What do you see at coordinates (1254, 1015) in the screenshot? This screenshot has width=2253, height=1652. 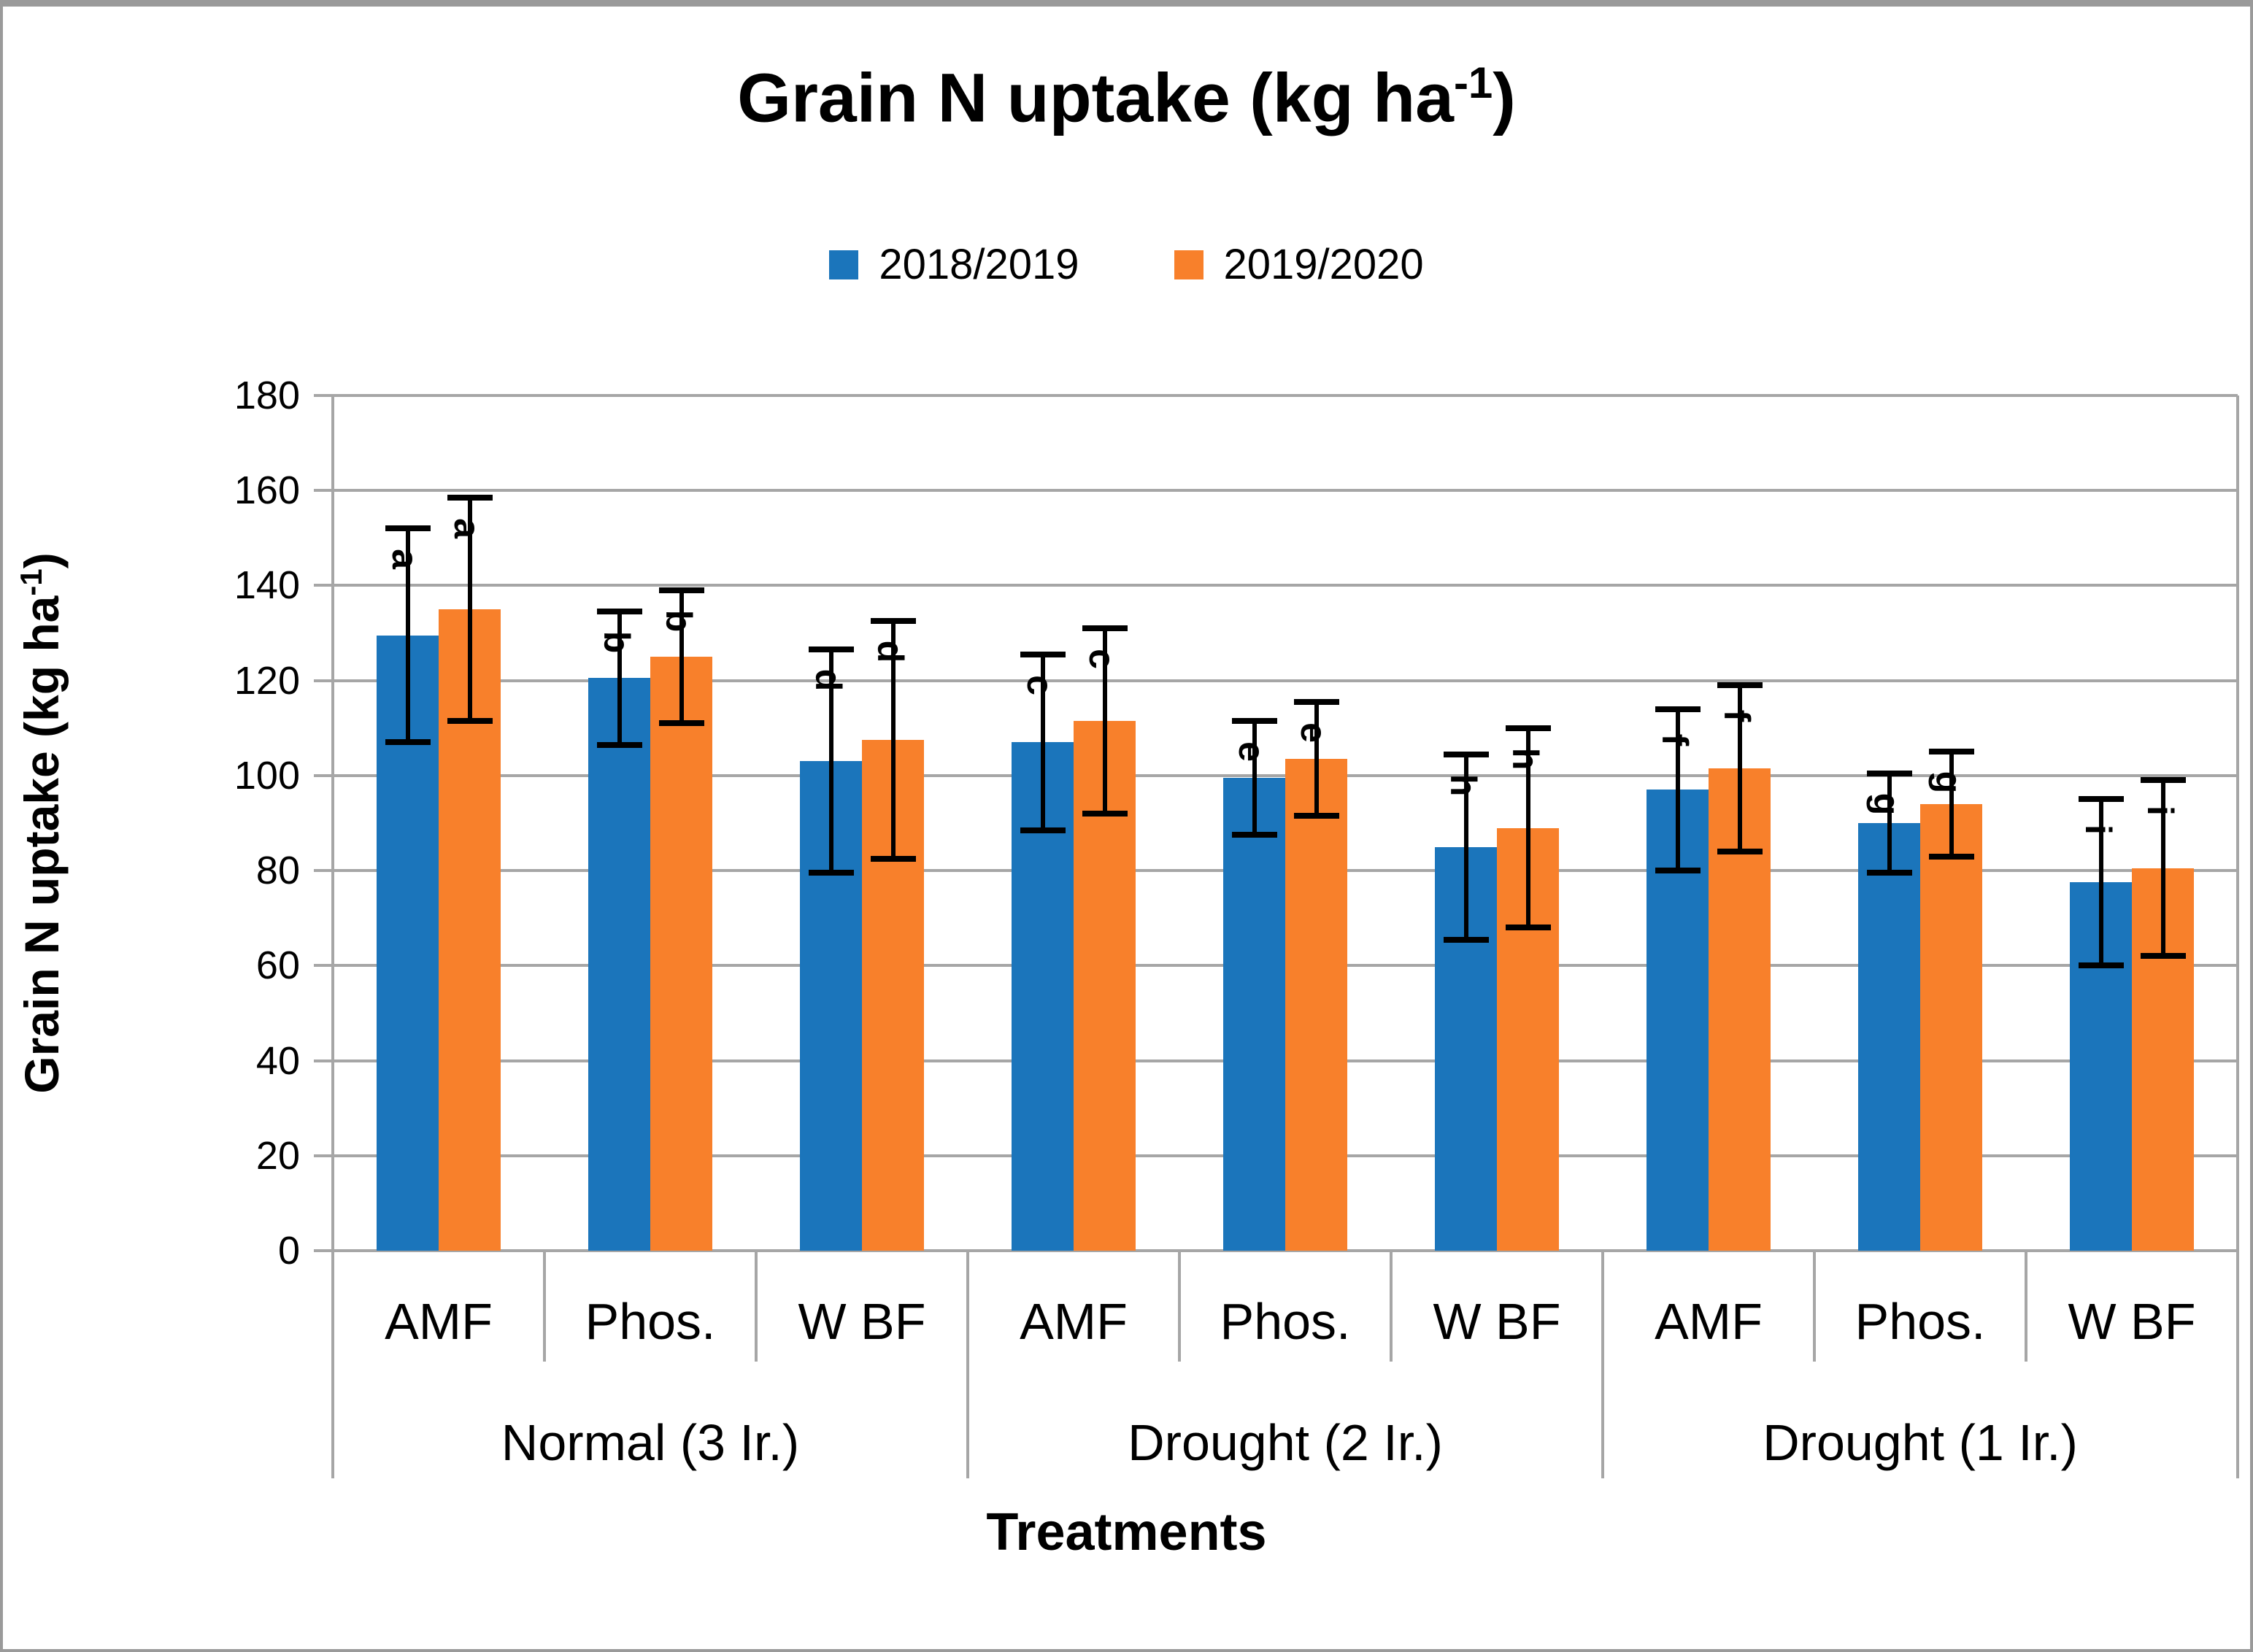 I see `bar-2018/2019-Phos.-Drought (2 Ir.)` at bounding box center [1254, 1015].